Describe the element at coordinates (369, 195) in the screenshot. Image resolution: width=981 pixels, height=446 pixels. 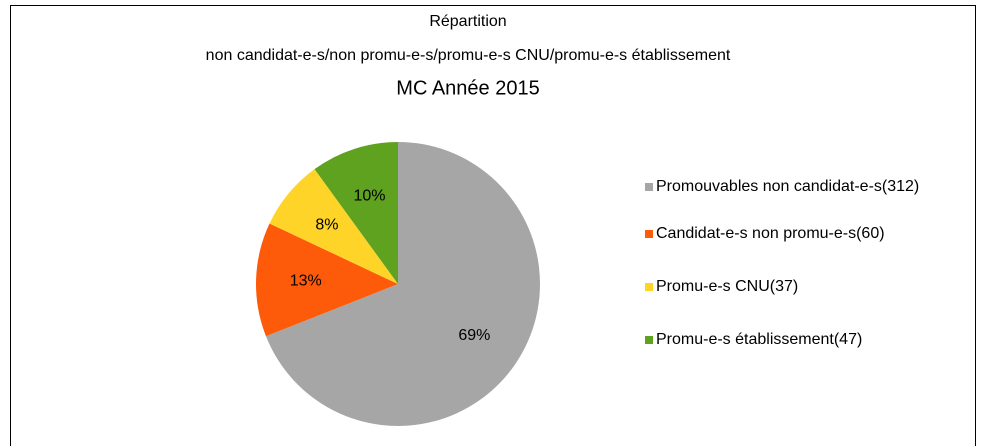
I see `data-label: 10%` at that location.